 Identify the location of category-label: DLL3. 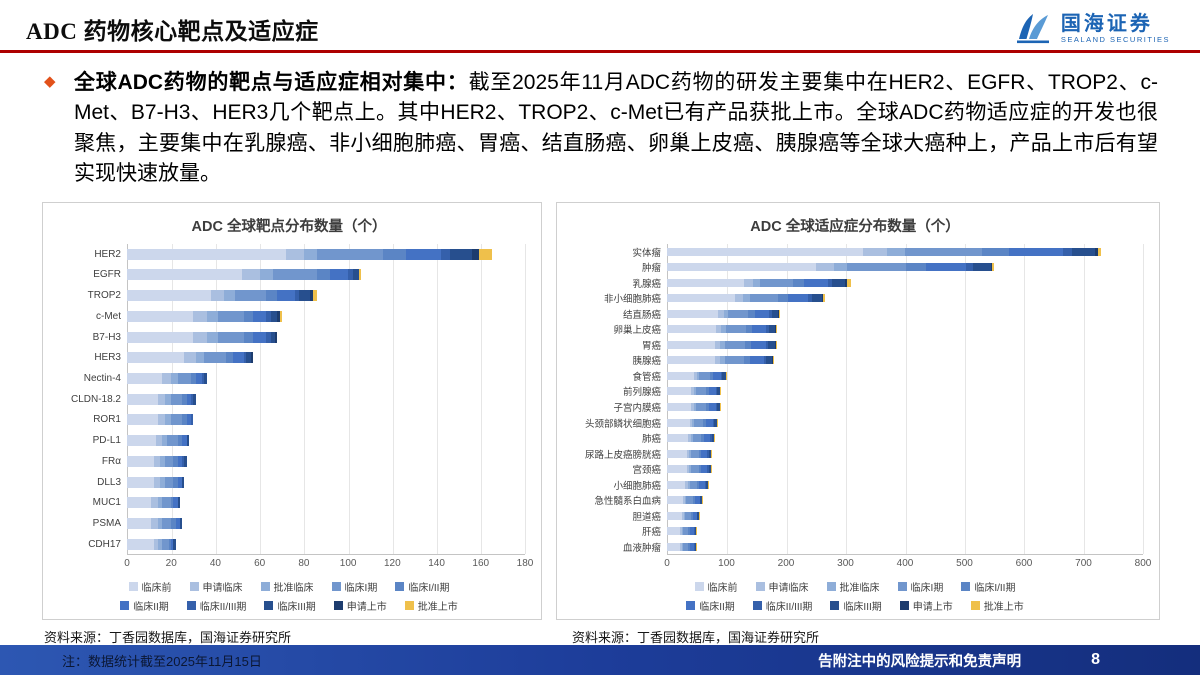
(109, 482).